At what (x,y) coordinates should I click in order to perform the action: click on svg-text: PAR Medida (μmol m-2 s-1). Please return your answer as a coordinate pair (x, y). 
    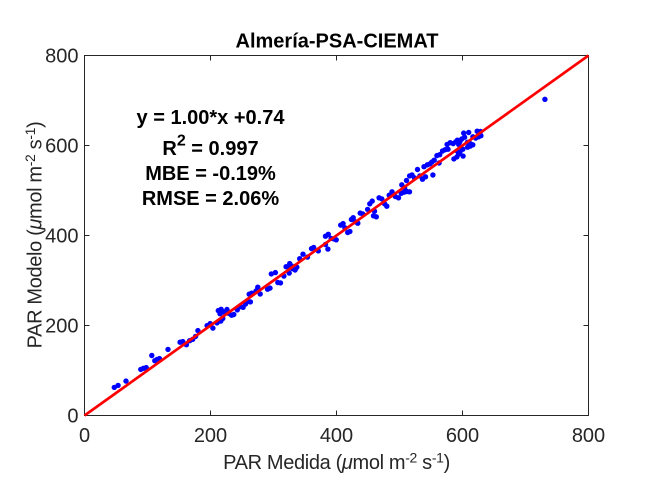
    Looking at the image, I should click on (336, 462).